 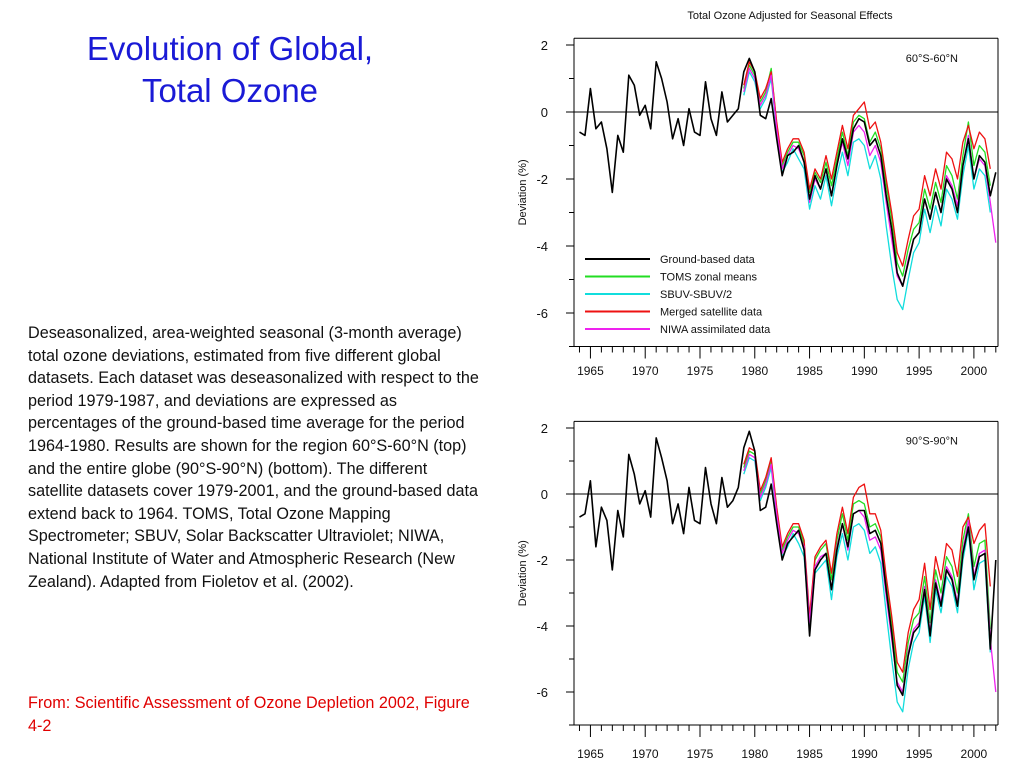 I want to click on legend-label: TOMS zonal means, so click(x=709, y=278).